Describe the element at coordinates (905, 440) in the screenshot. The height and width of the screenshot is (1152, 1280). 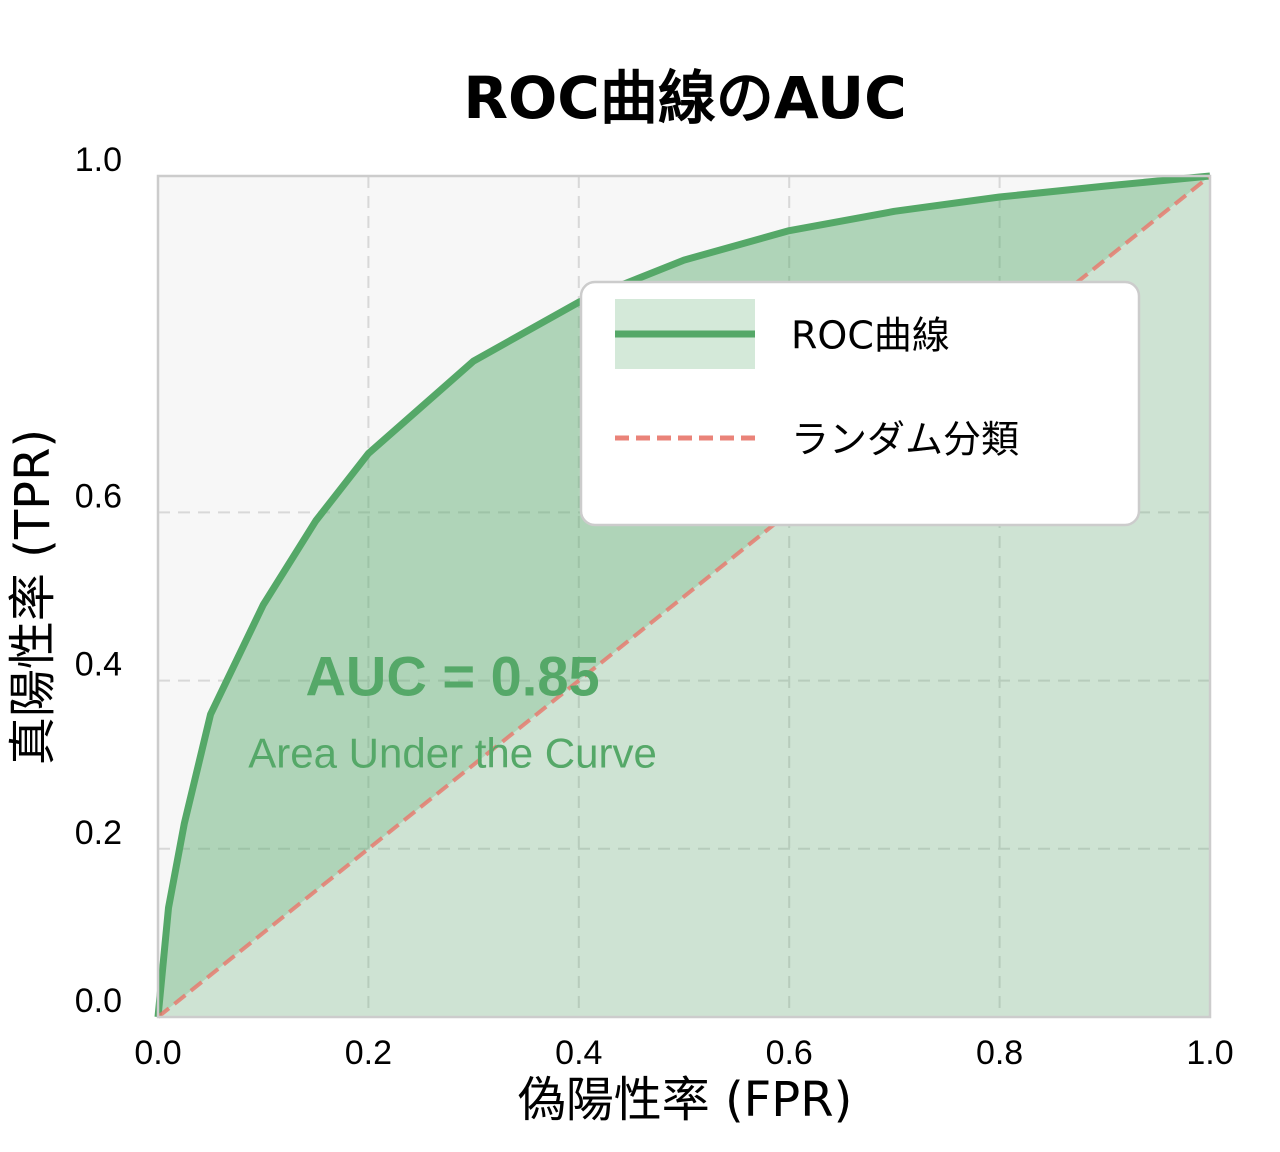
I see `legend-label: ランダム分類` at that location.